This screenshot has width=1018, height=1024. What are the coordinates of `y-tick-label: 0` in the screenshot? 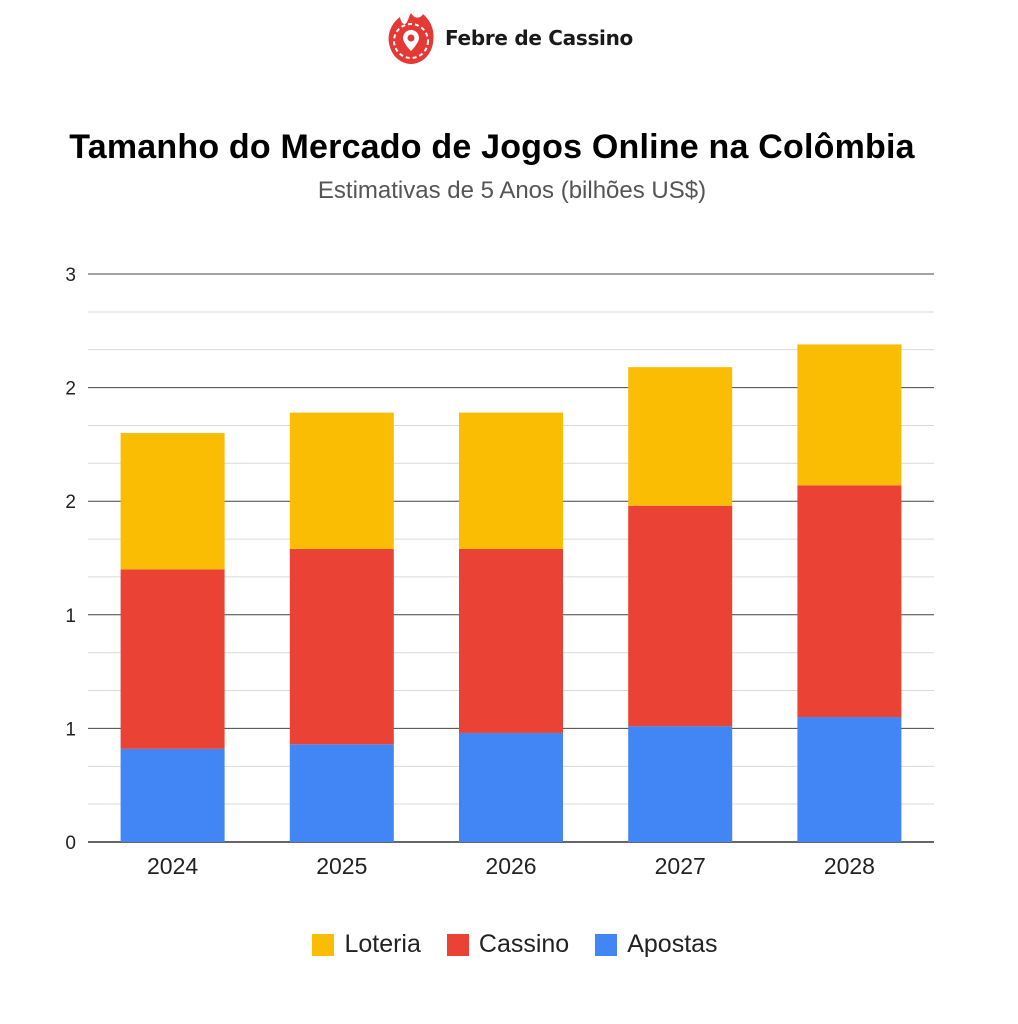 It's located at (70, 843).